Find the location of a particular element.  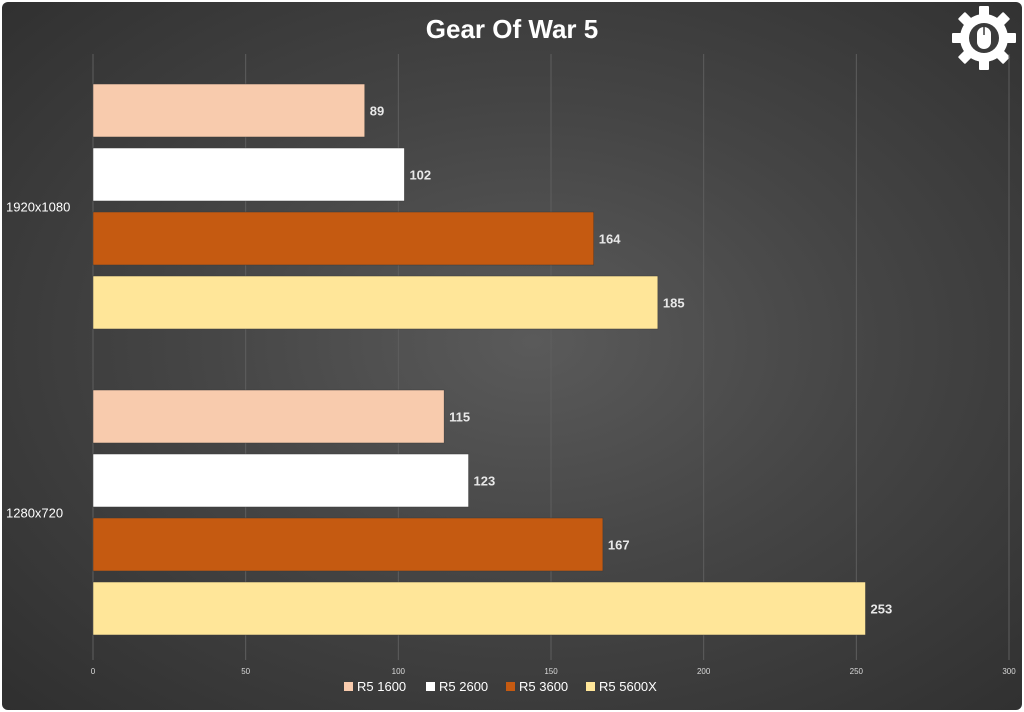

data-label: 167 is located at coordinates (619, 545).